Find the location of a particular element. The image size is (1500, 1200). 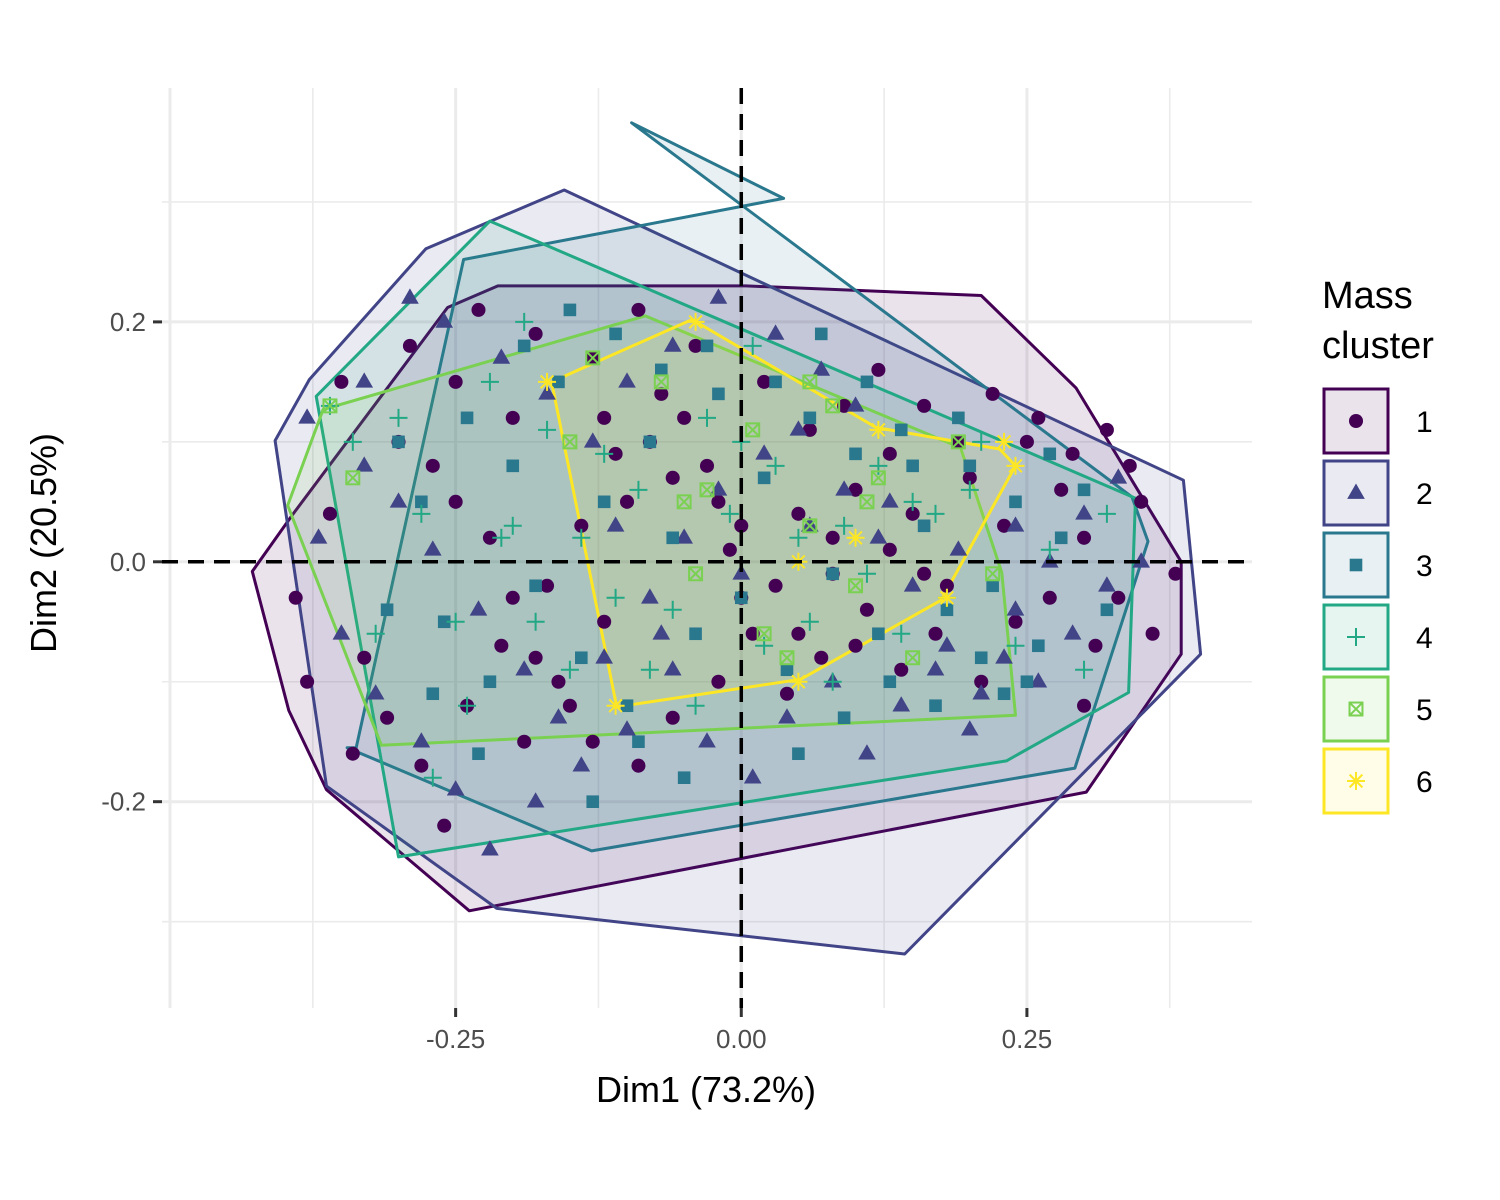

x-tick-label: -0.25 is located at coordinates (455, 1039).